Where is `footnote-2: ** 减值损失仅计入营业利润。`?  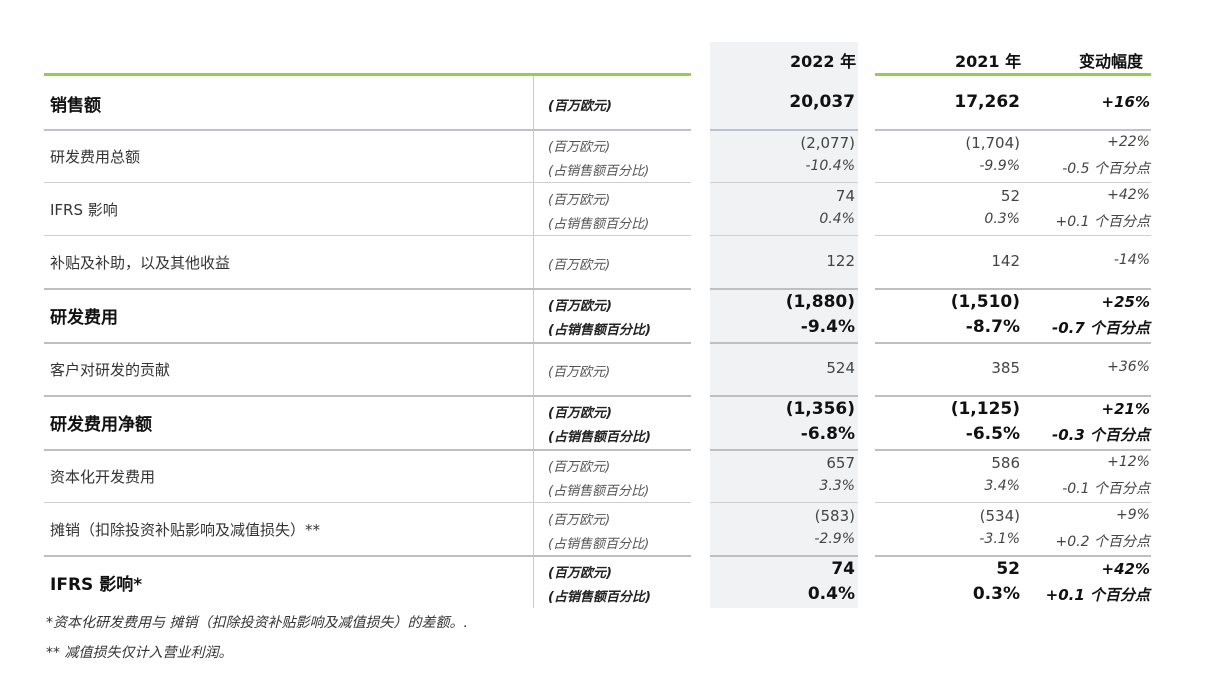
footnote-2: ** 减值损失仅计入营业利润。 is located at coordinates (139, 653).